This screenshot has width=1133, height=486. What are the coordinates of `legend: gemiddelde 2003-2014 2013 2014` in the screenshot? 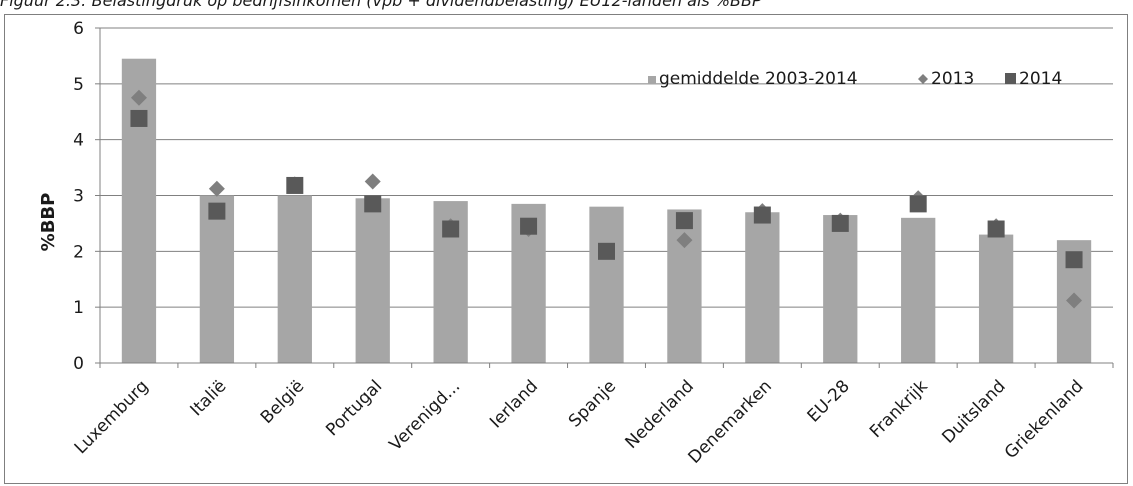 It's located at (855, 79).